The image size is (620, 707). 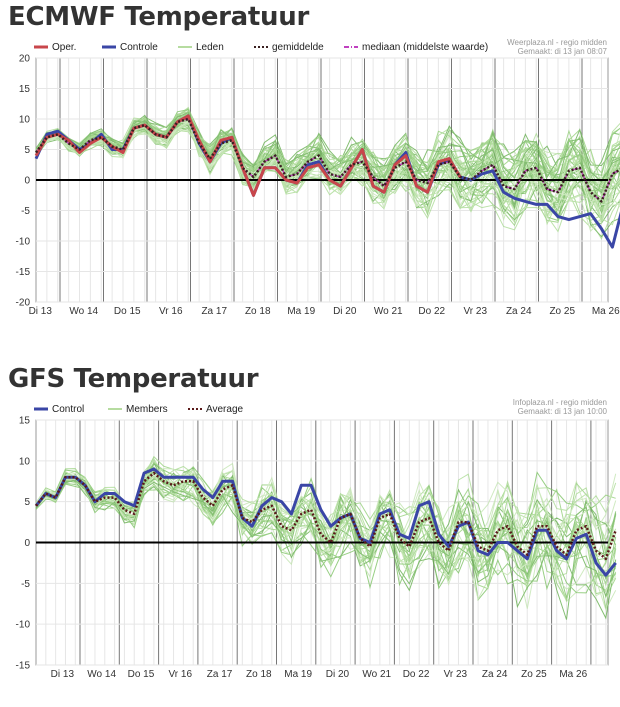 I want to click on series-line-gemiddelde, so click(x=327, y=160).